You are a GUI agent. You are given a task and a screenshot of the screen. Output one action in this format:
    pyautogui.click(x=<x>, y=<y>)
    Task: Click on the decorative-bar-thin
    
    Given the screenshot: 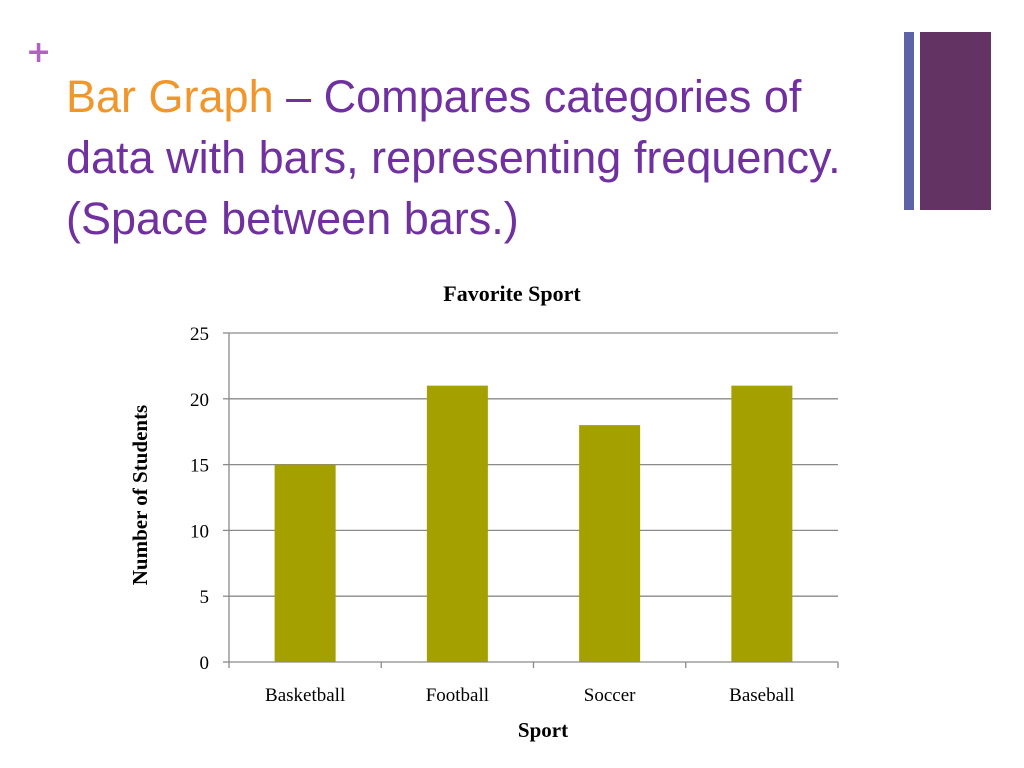 What is the action you would take?
    pyautogui.click(x=909, y=121)
    